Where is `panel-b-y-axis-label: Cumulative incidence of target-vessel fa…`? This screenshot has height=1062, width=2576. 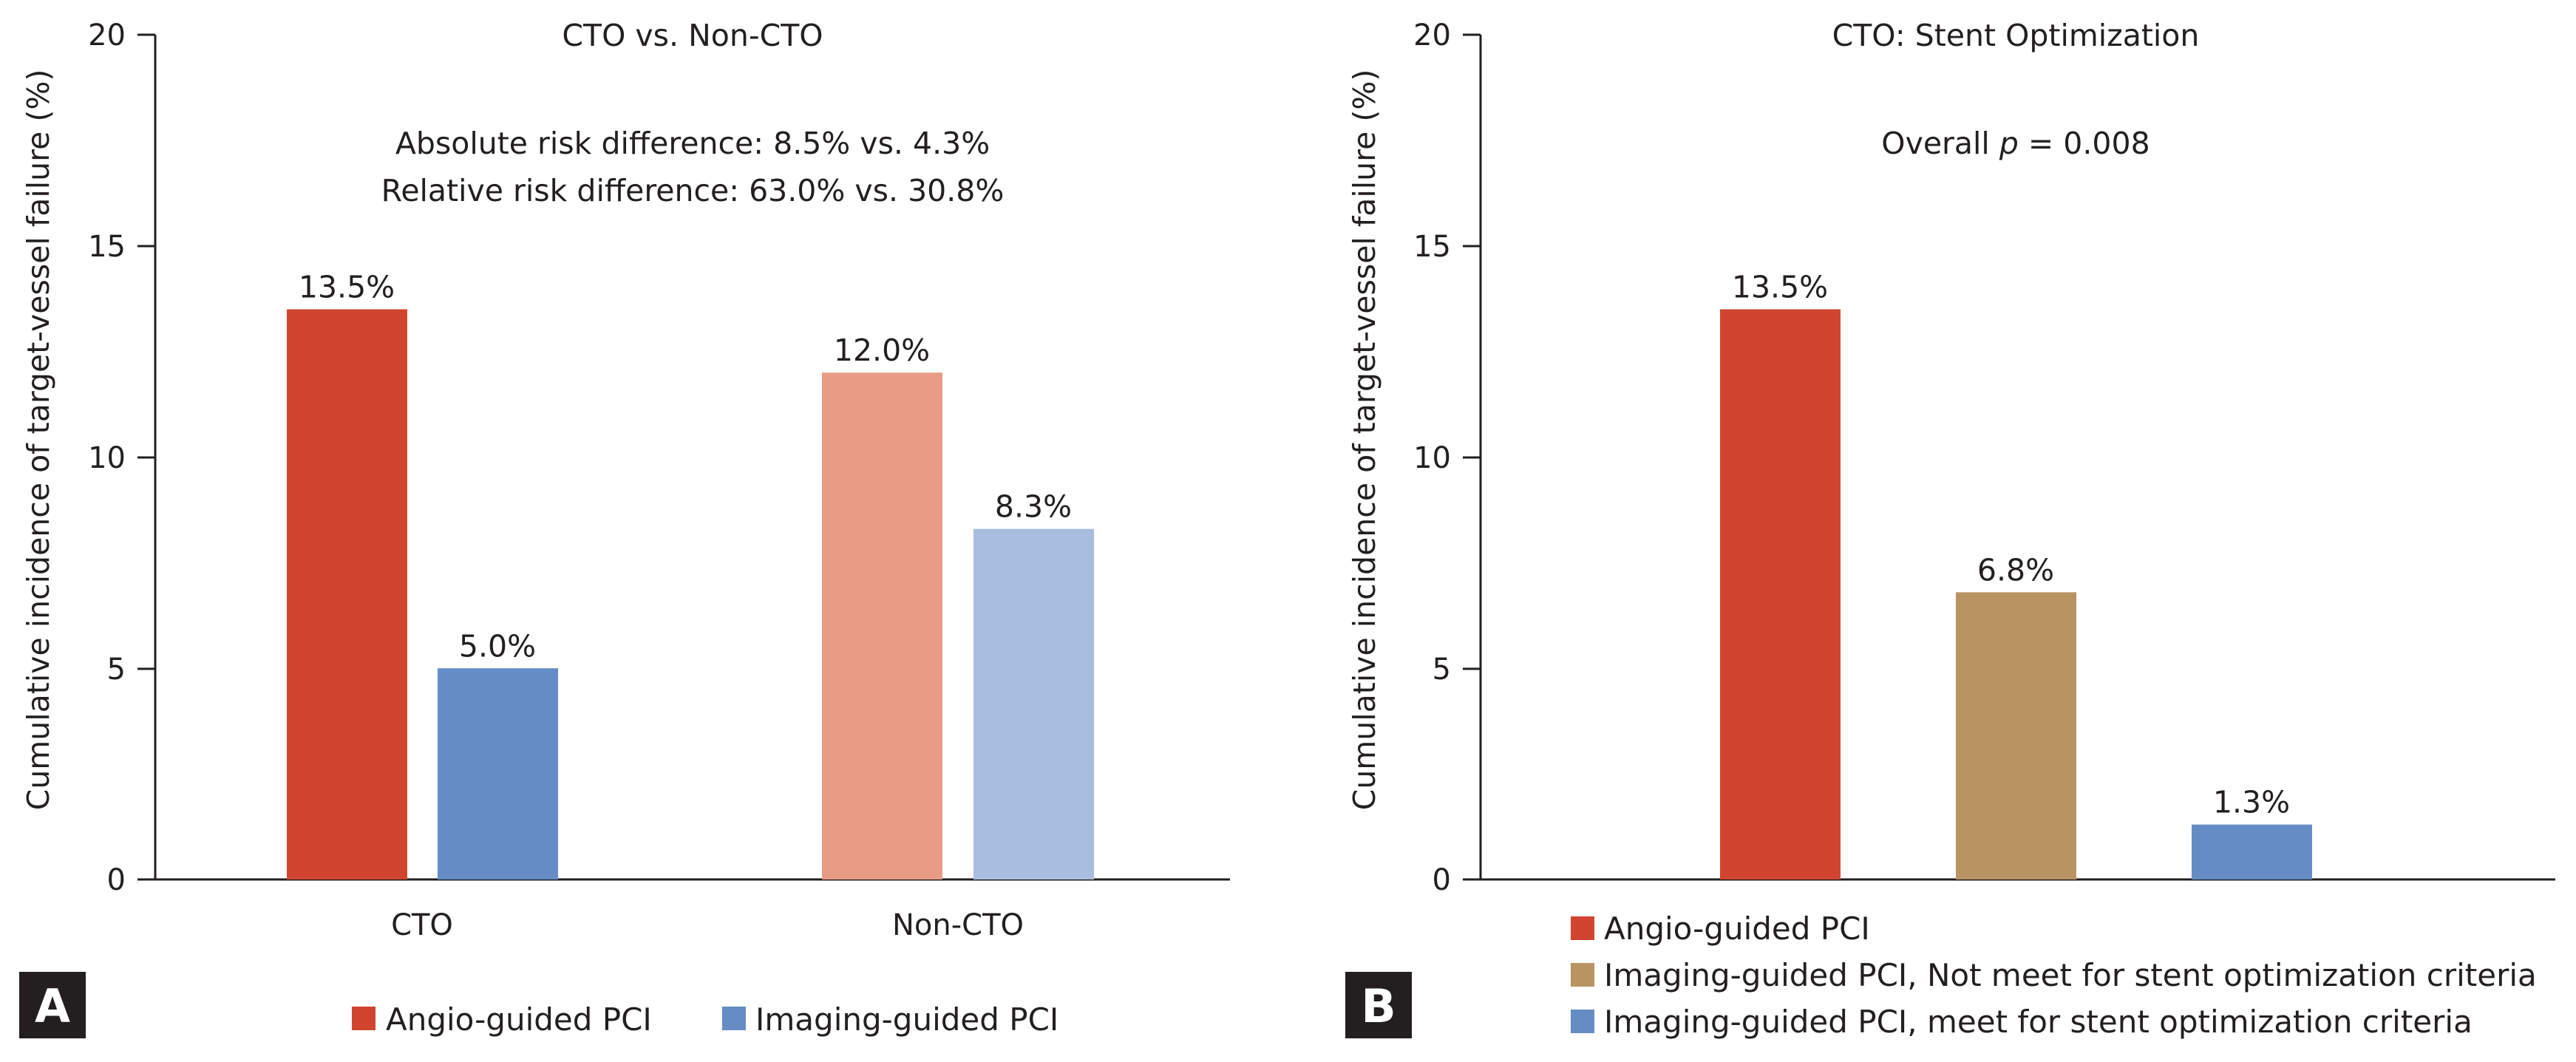 panel-b-y-axis-label: Cumulative incidence of target-vessel fa… is located at coordinates (1364, 440).